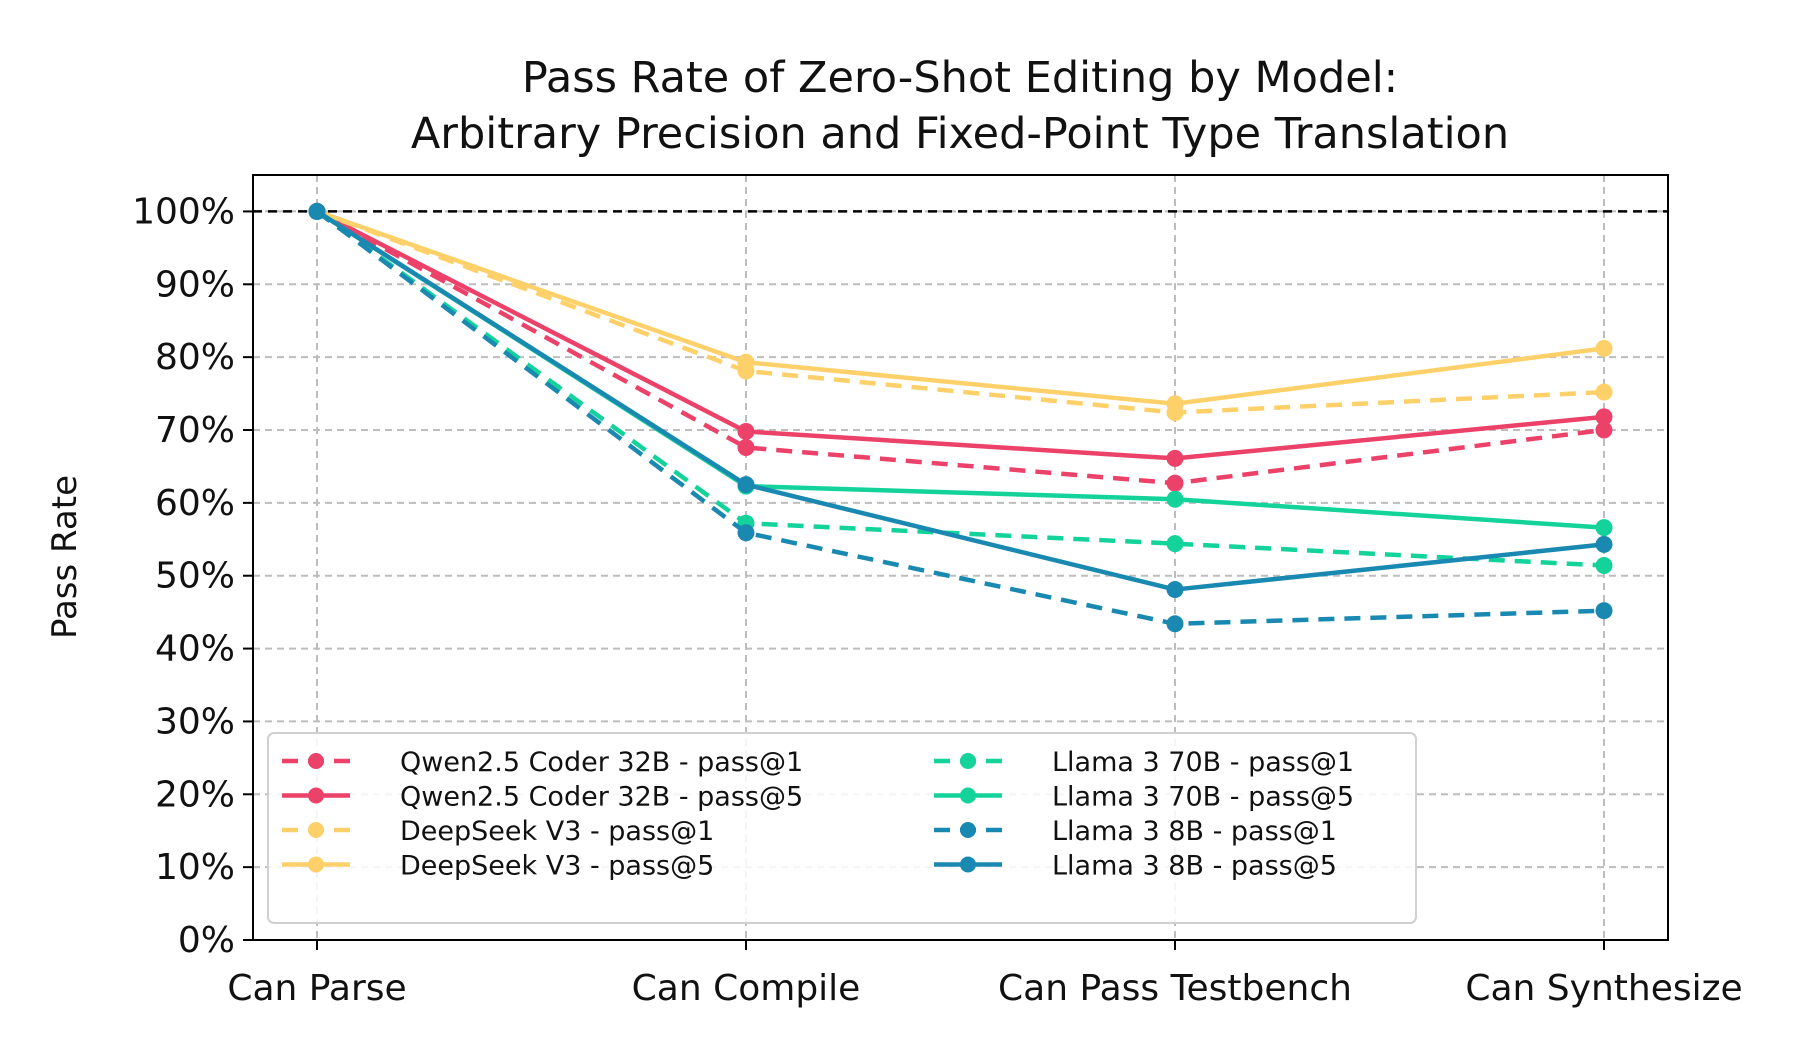  I want to click on legend-entry: Qwen2.5 Coder 32B - pass@5, so click(542, 797).